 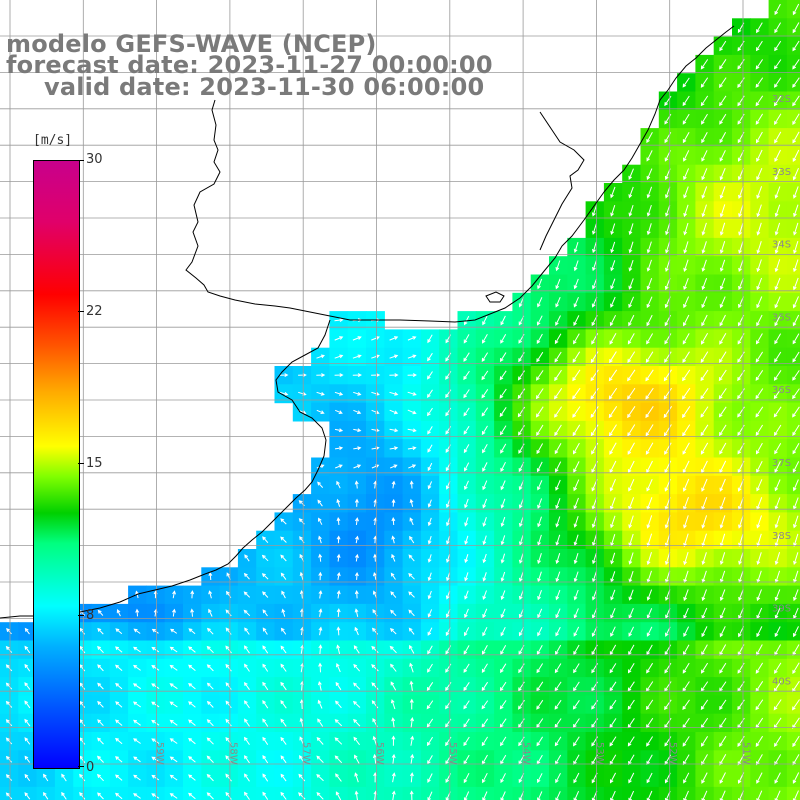 I want to click on lon-label: 57W, so click(x=306, y=753).